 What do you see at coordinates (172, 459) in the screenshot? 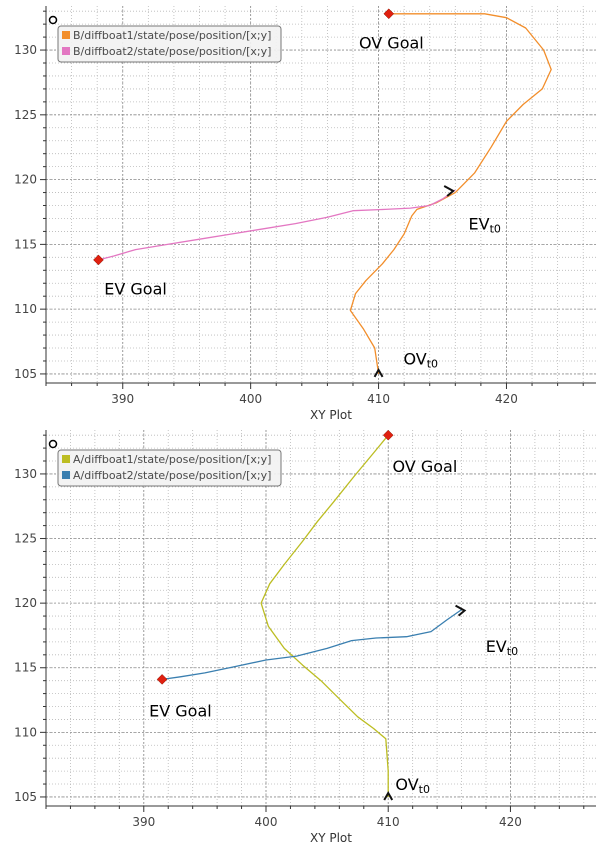
I see `legend-entry: A/diffboat1/state/pose/position/[x;y]` at bounding box center [172, 459].